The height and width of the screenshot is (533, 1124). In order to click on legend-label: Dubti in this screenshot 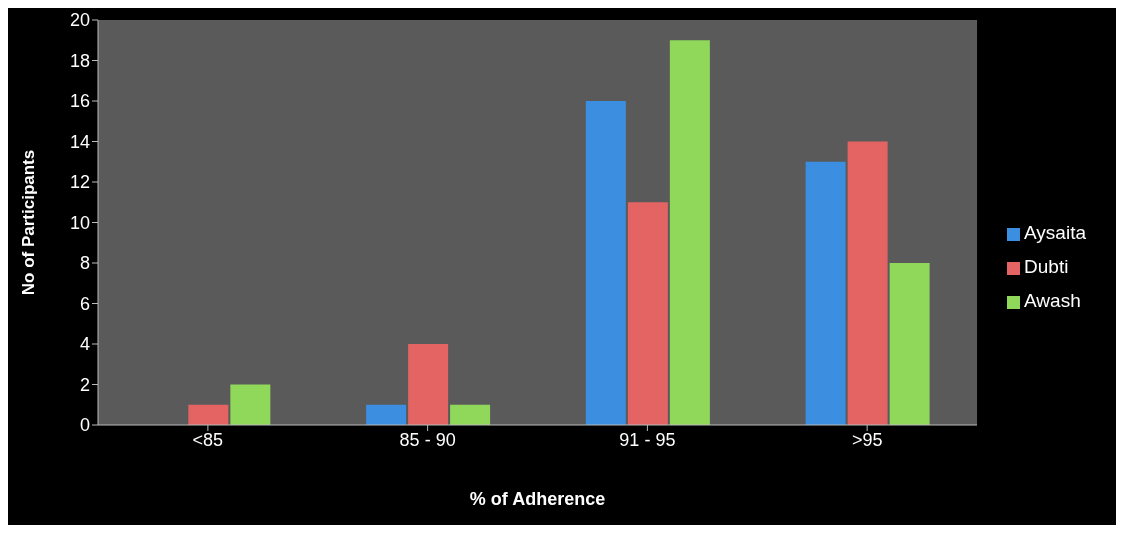, I will do `click(1046, 266)`.